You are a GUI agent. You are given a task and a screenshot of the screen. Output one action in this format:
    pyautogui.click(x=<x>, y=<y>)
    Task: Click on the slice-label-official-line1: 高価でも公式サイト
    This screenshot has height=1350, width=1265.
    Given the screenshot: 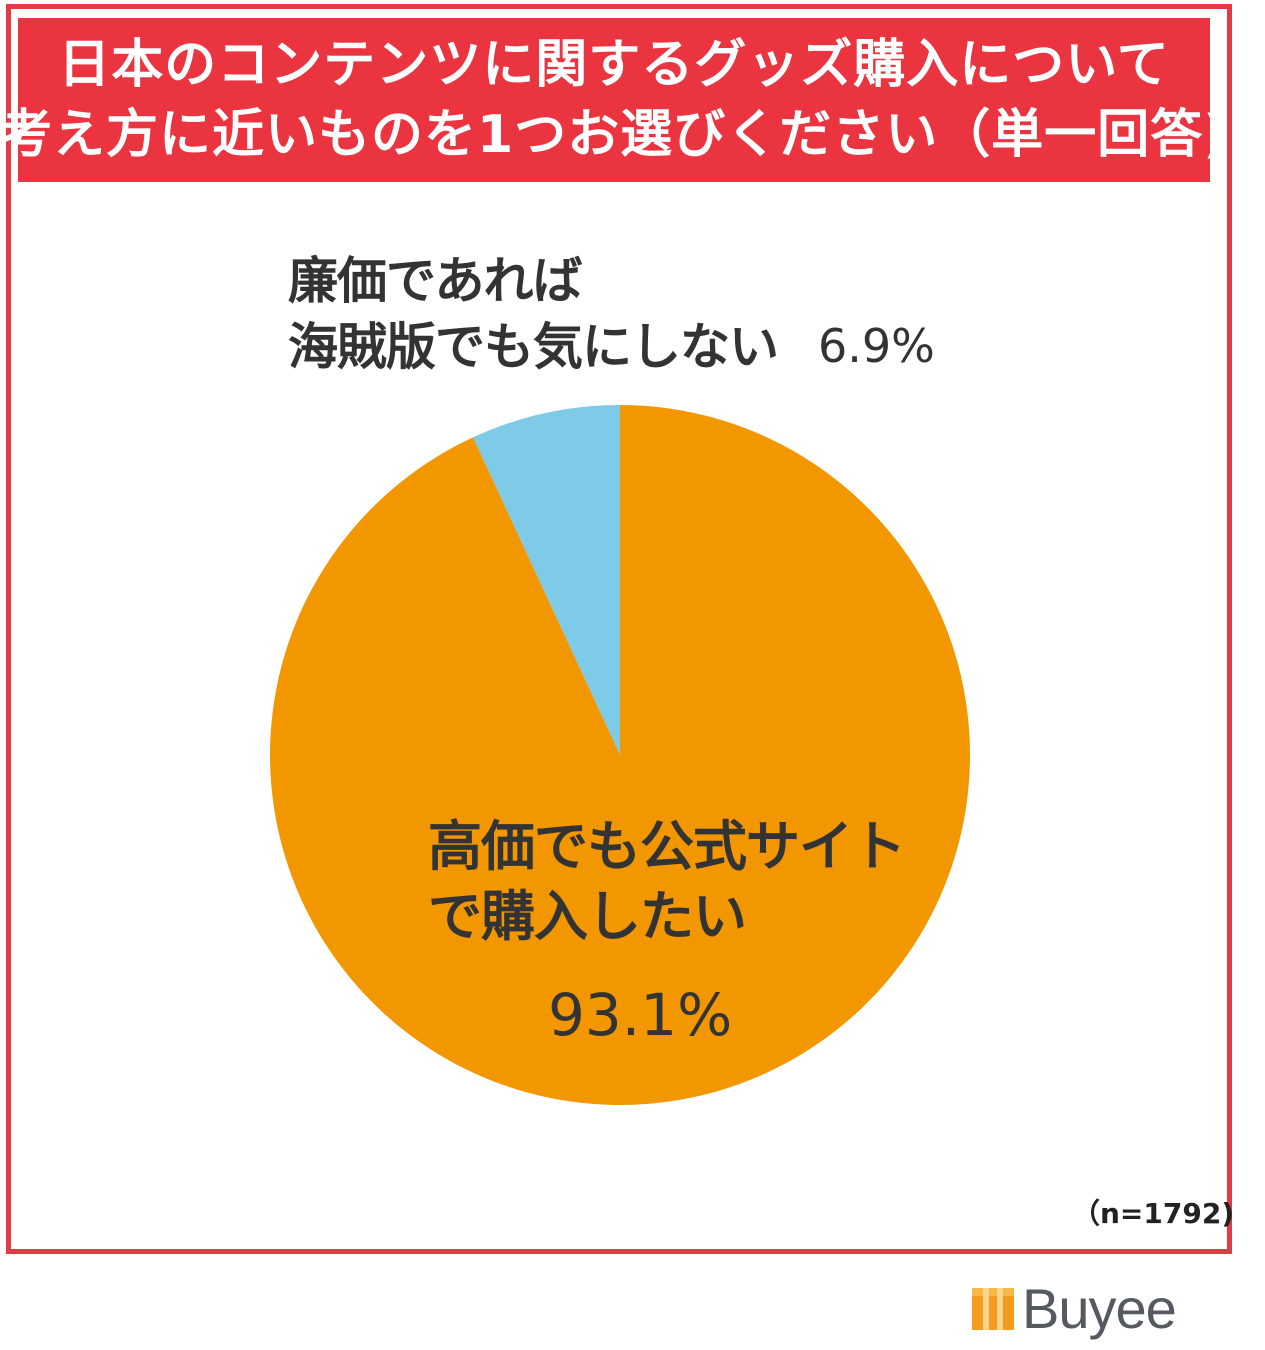 What is the action you would take?
    pyautogui.click(x=667, y=846)
    